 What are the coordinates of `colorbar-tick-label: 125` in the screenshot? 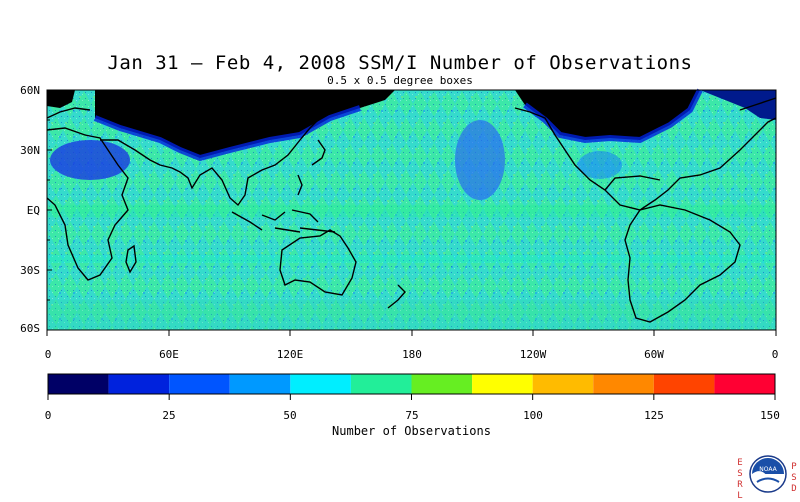 It's located at (654, 415).